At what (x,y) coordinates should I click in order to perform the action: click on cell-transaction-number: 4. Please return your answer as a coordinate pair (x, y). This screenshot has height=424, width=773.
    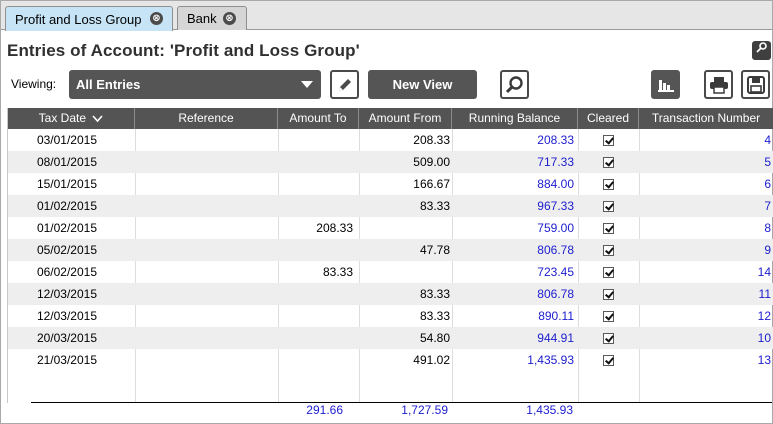
    Looking at the image, I should click on (767, 140).